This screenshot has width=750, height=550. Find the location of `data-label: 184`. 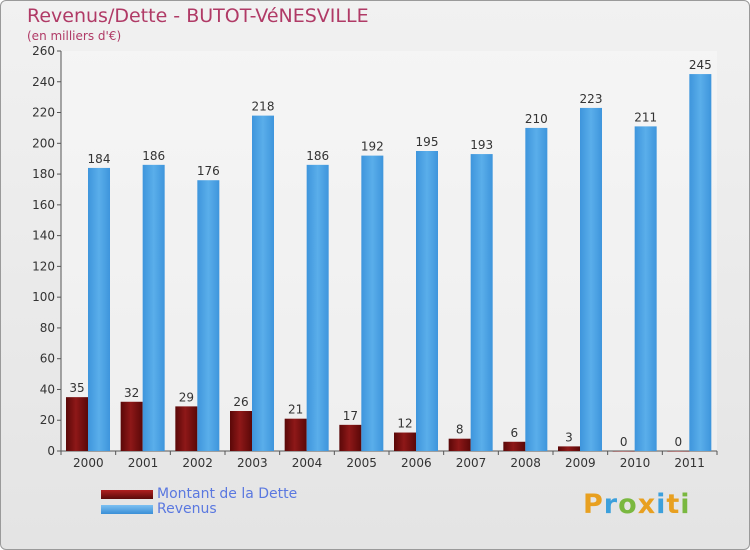

data-label: 184 is located at coordinates (99, 159).